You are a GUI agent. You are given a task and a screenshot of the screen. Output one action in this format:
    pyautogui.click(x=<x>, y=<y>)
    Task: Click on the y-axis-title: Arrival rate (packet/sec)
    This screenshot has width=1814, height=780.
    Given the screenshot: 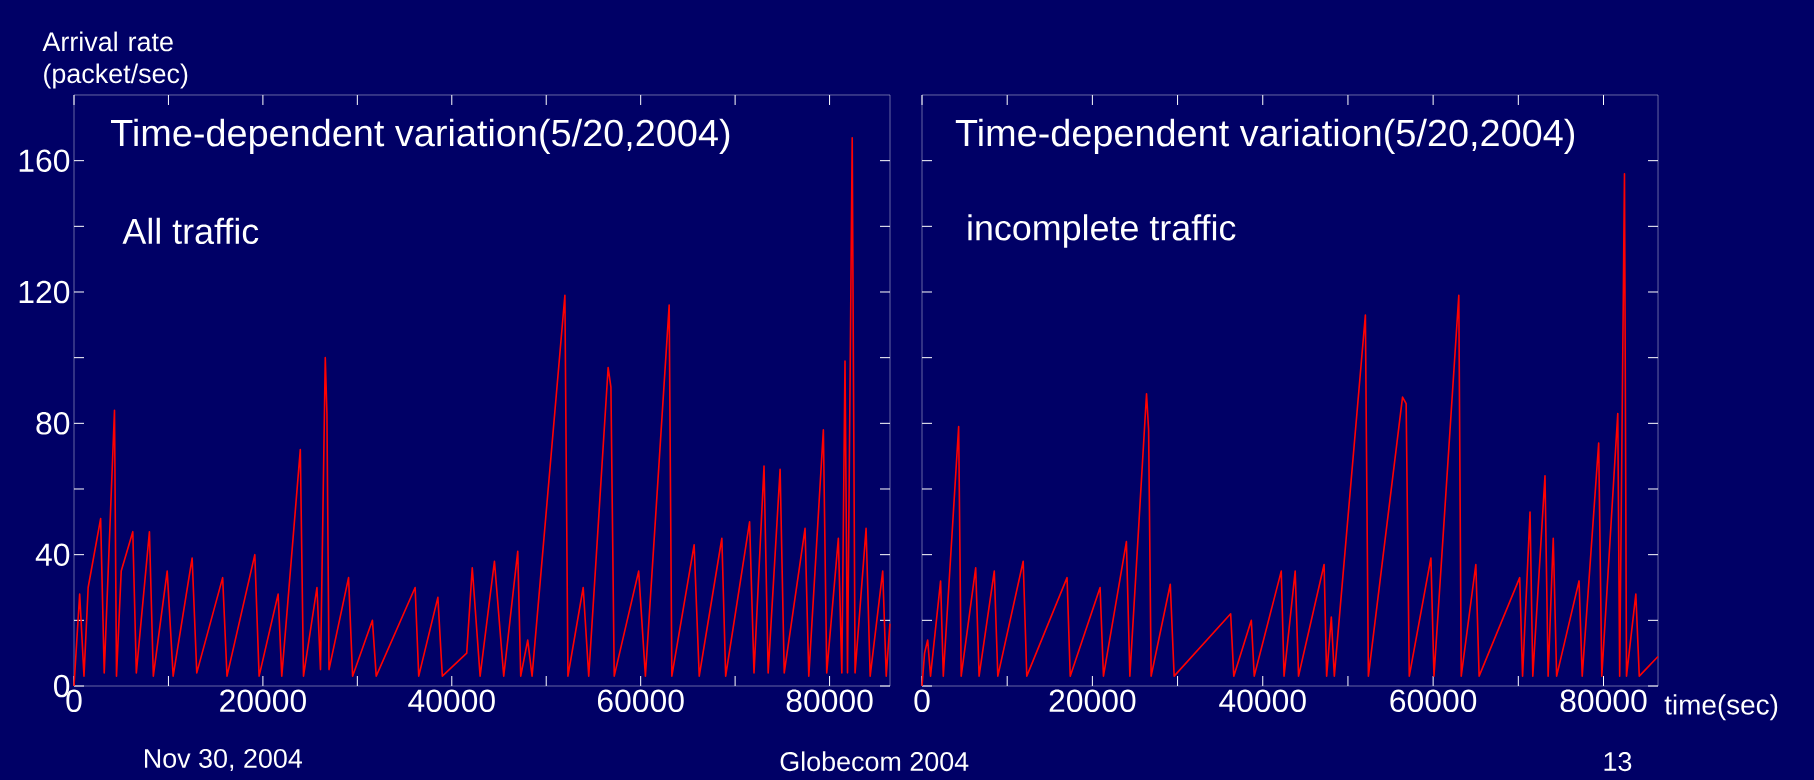 What is the action you would take?
    pyautogui.click(x=115, y=60)
    